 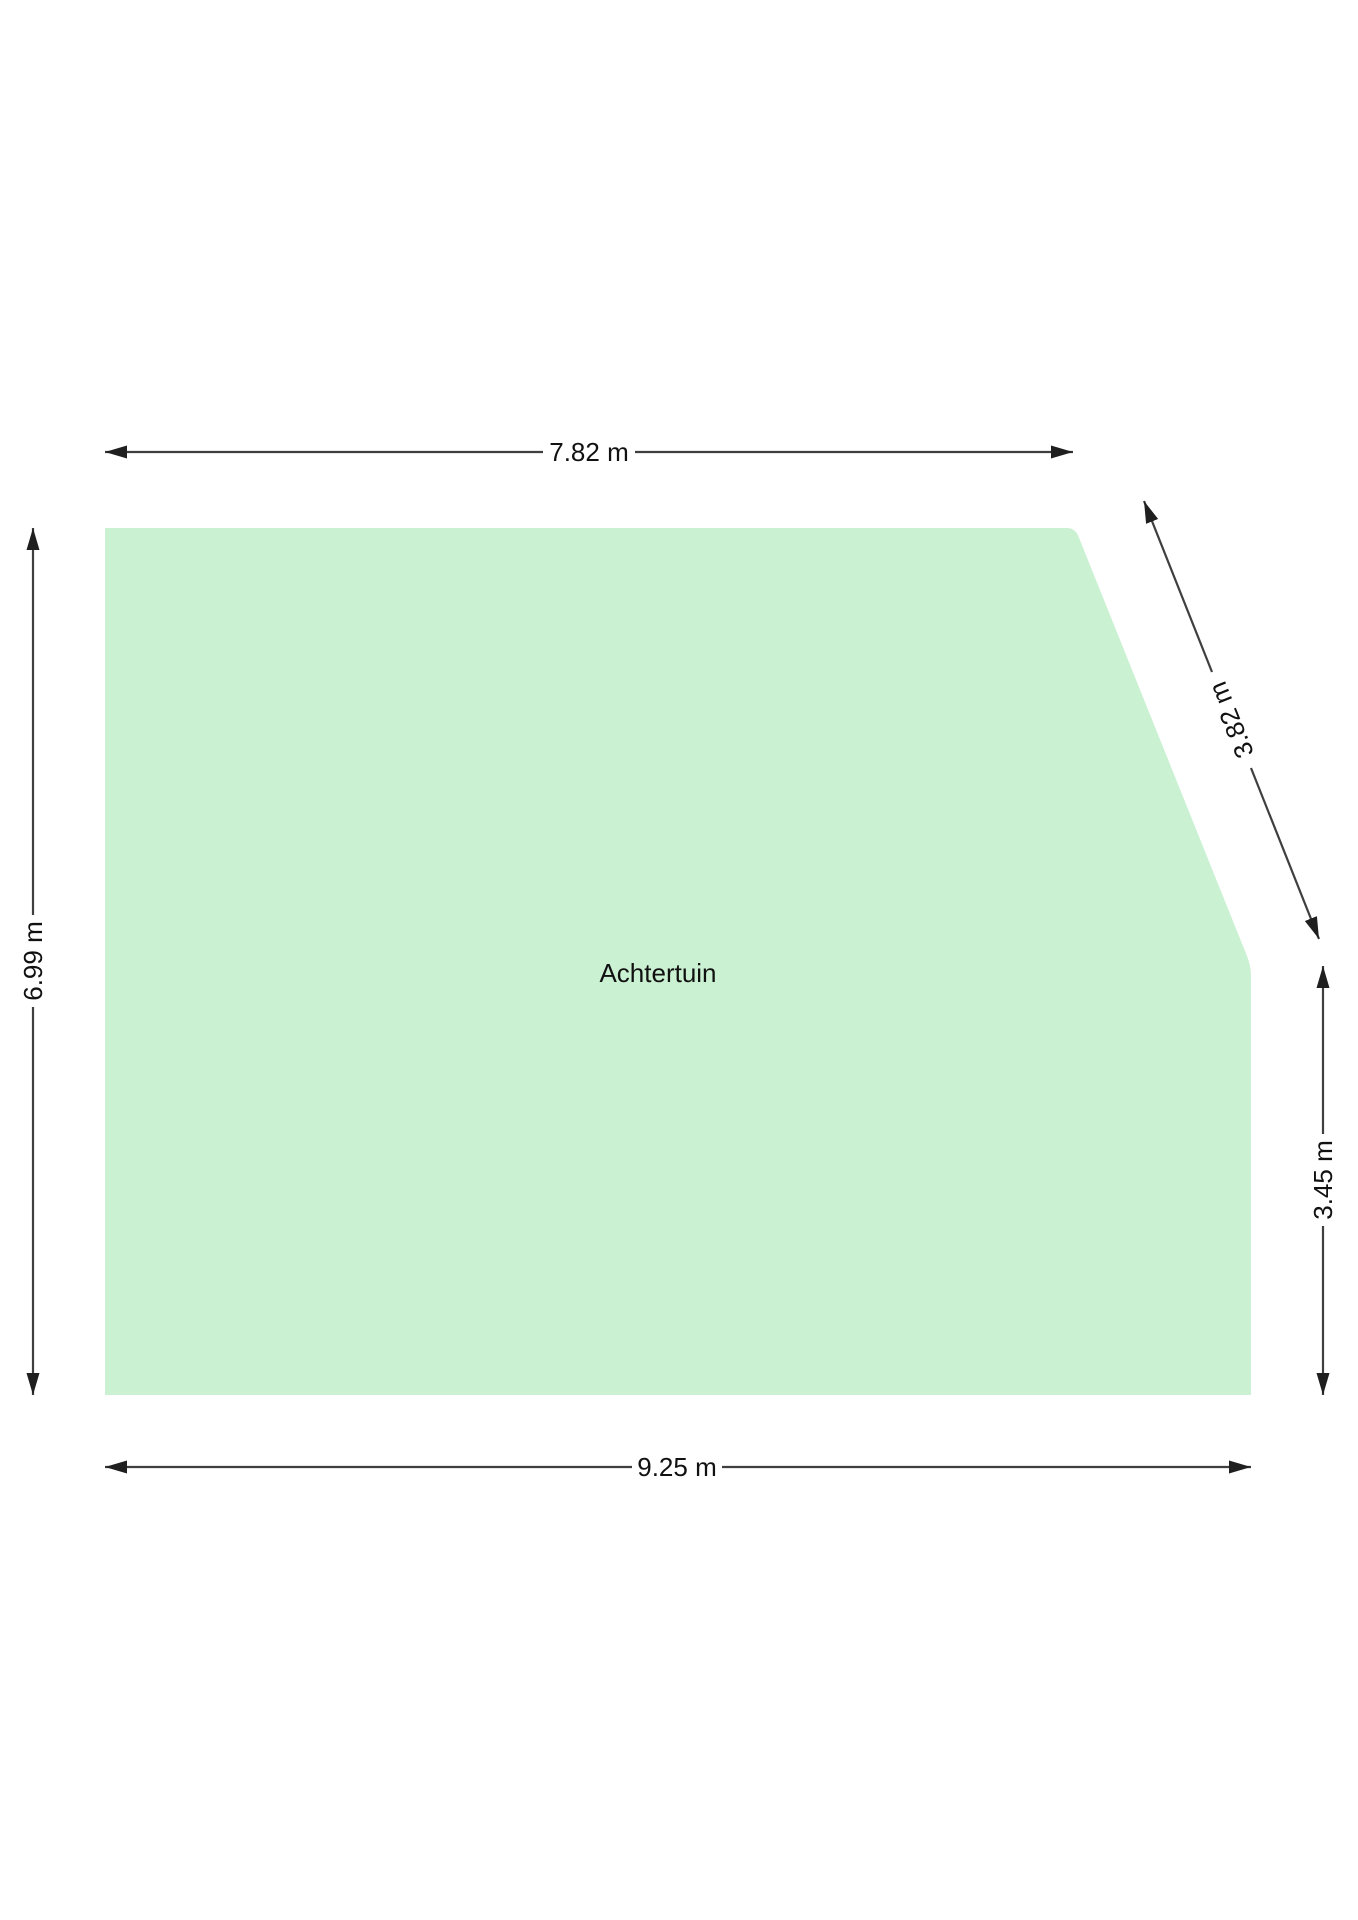 I want to click on dimension-line-diagonal-top, so click(x=1178, y=586).